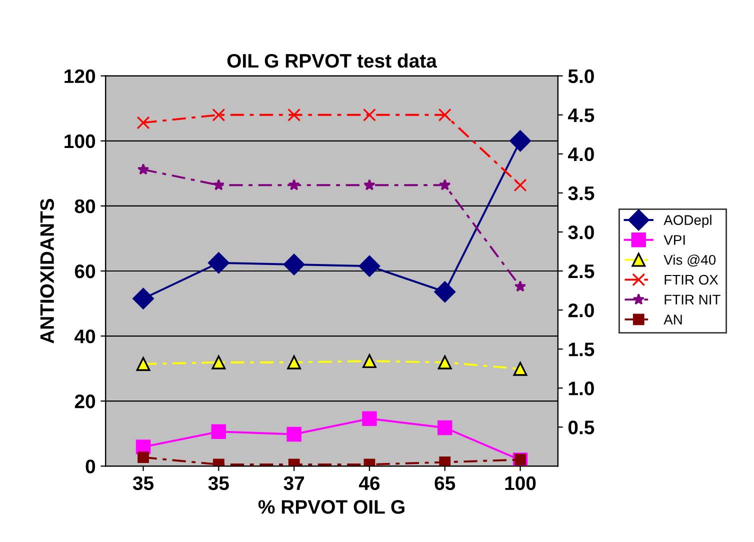 This screenshot has height=542, width=754. What do you see at coordinates (581, 389) in the screenshot?
I see `y2-tick-label: 1.0` at bounding box center [581, 389].